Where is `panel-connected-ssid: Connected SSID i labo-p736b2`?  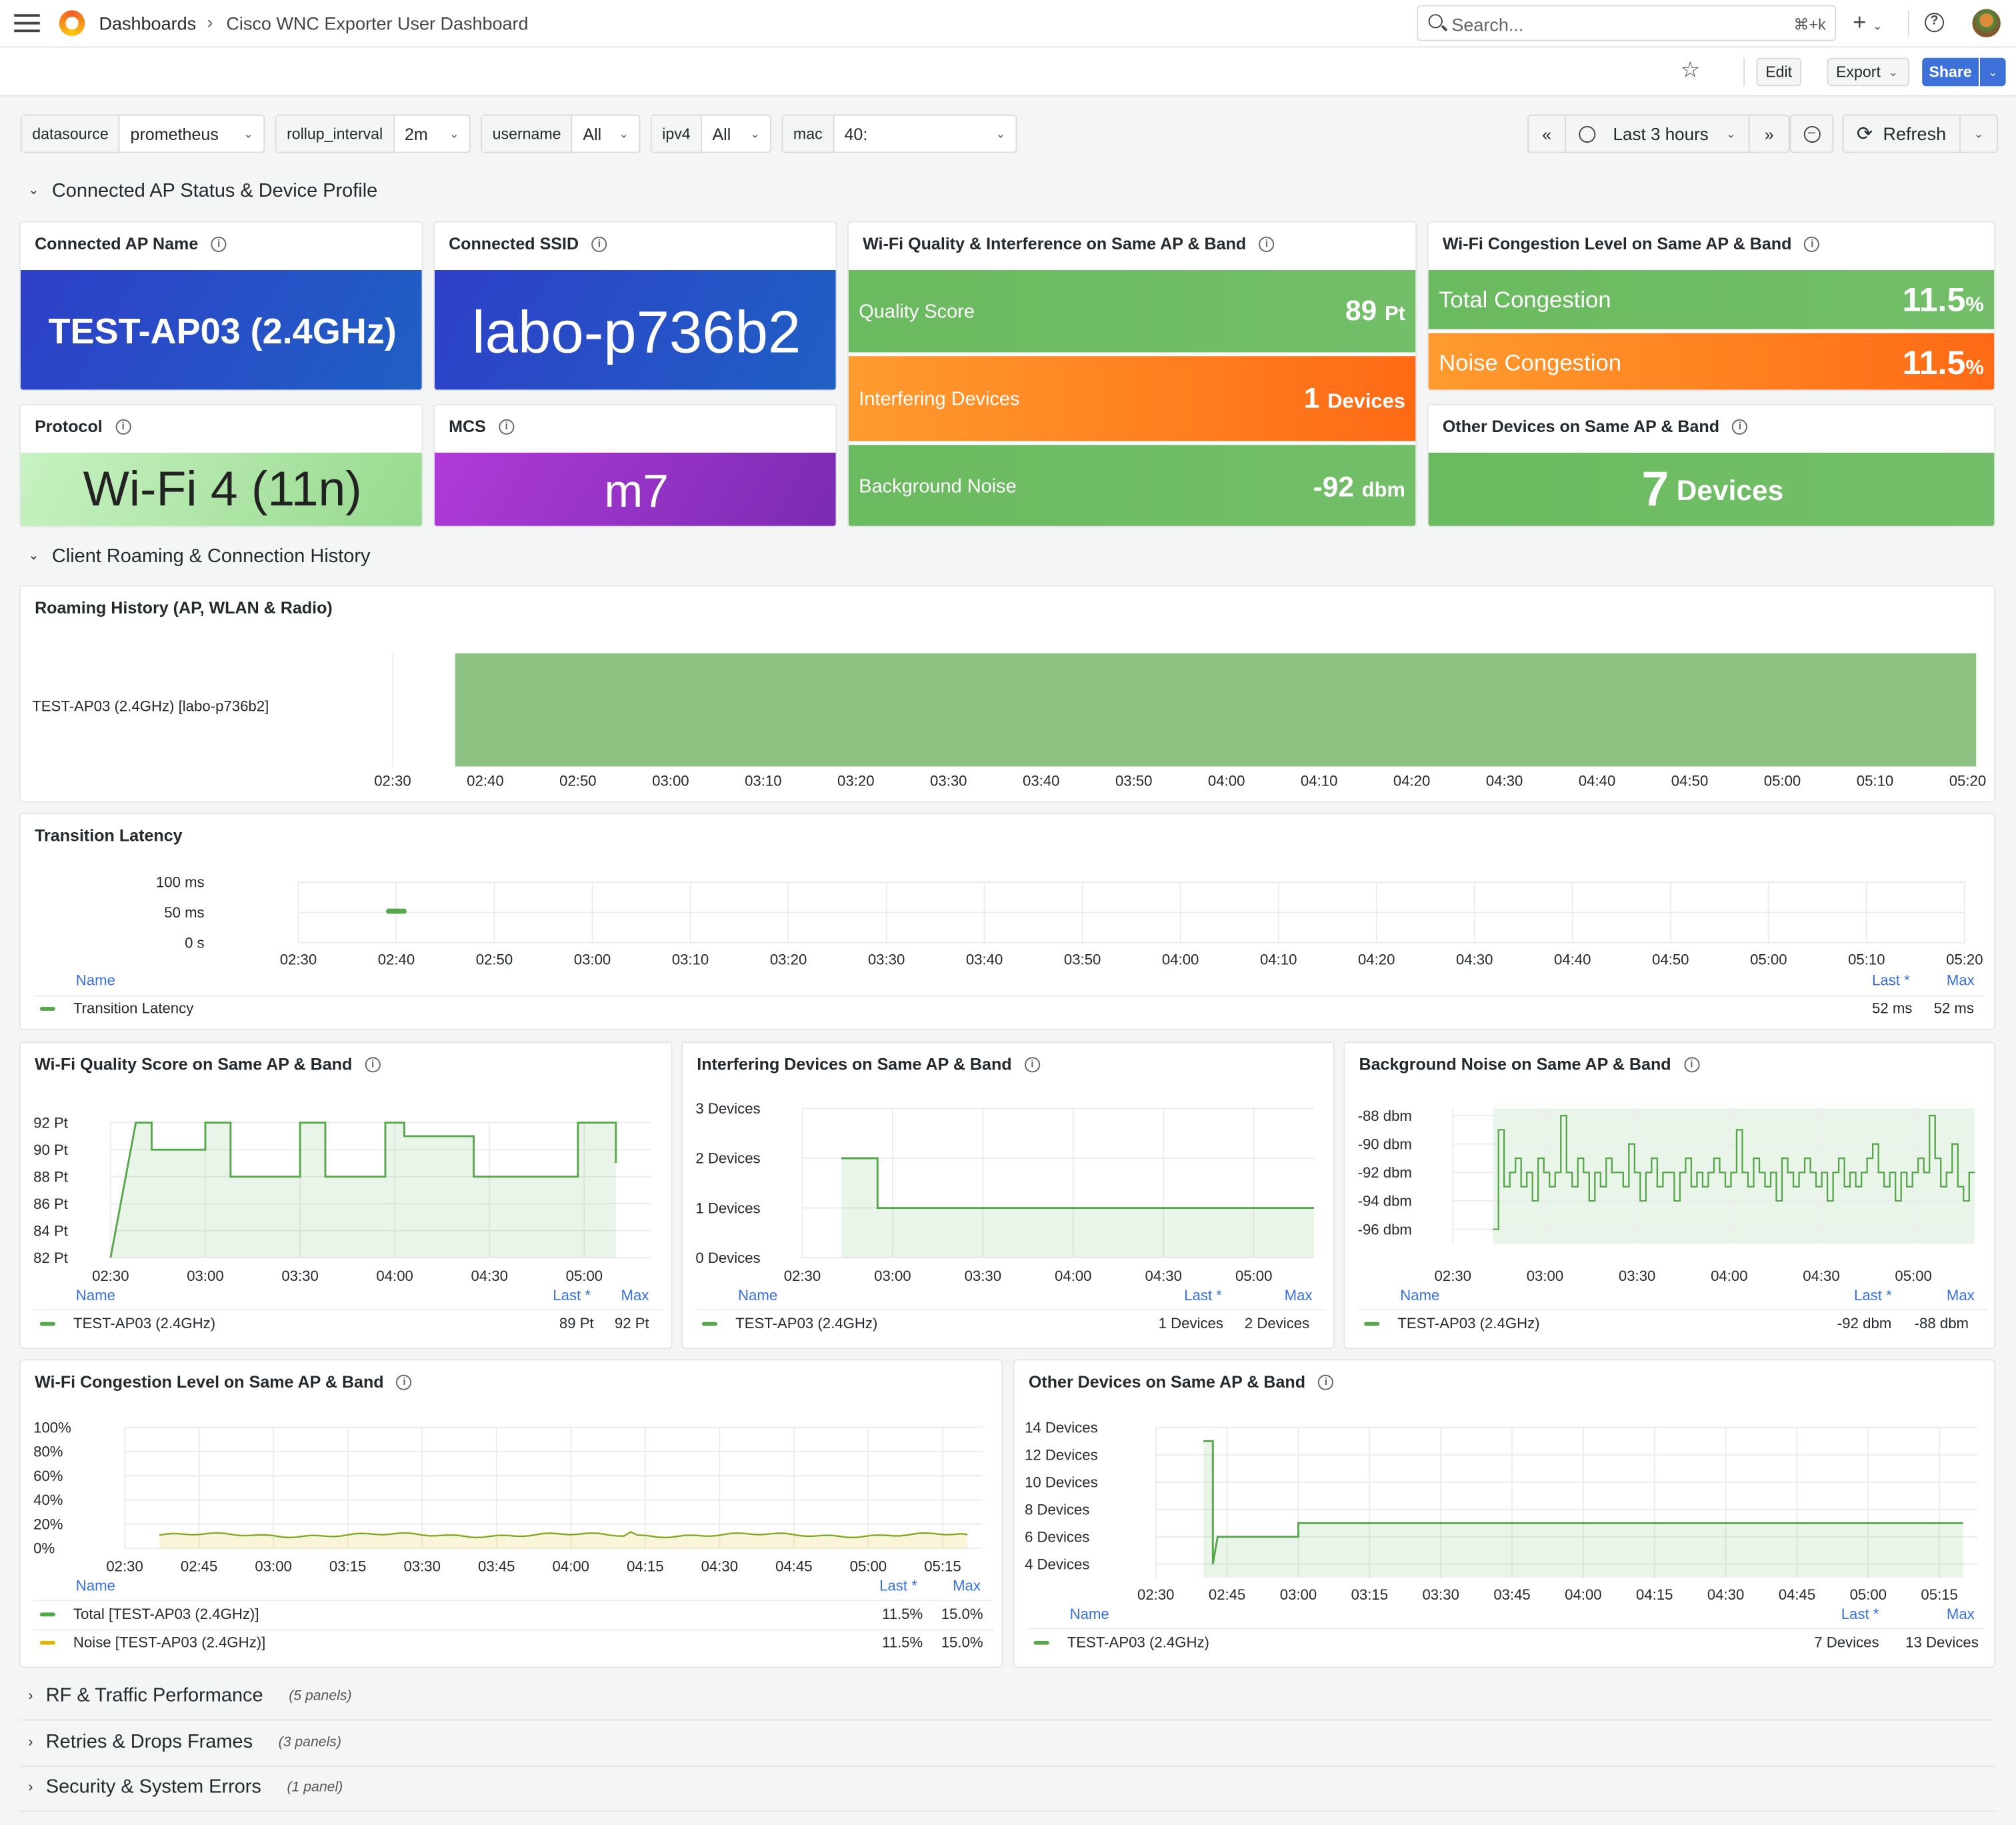
panel-connected-ssid: Connected SSID i labo-p736b2 is located at coordinates (635, 306).